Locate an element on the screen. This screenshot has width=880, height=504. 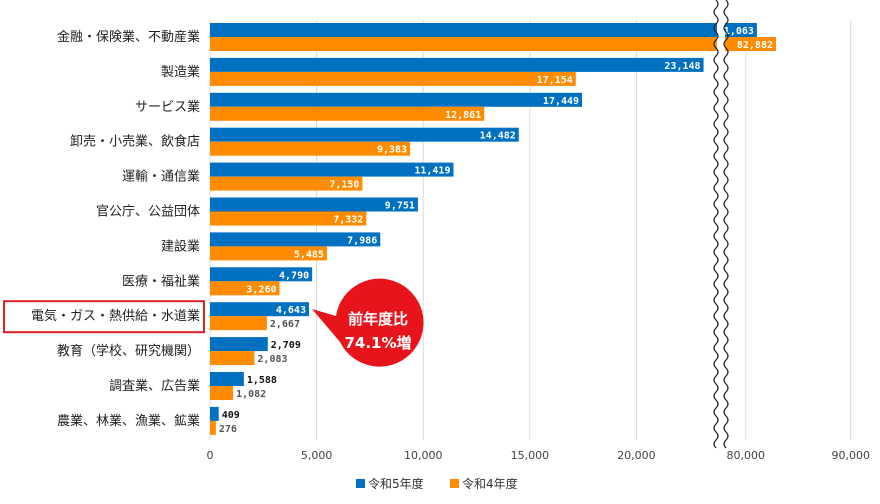
callout-bubble: 前年度比 74.1%増 is located at coordinates (368, 322).